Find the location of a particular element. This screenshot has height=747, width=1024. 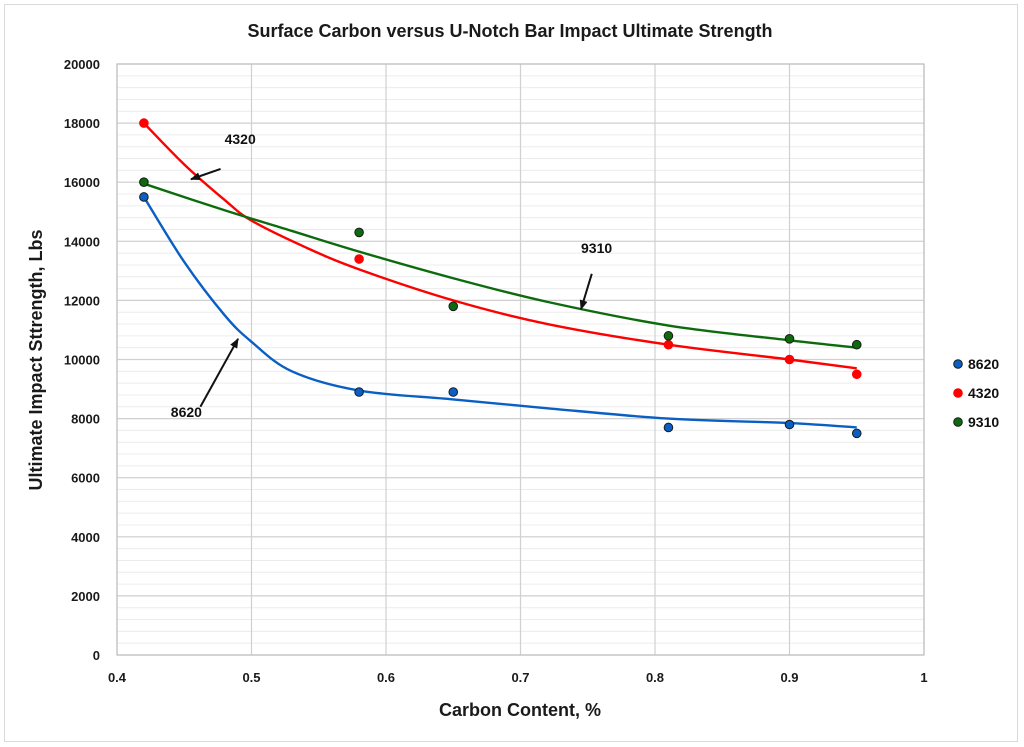

x-axis-label: Carbon Content, % is located at coordinates (520, 710).